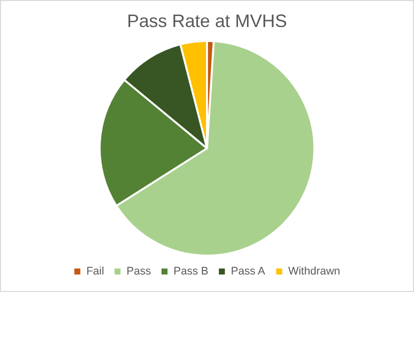 The width and height of the screenshot is (414, 348). What do you see at coordinates (314, 272) in the screenshot?
I see `legend-label: Withdrawn` at bounding box center [314, 272].